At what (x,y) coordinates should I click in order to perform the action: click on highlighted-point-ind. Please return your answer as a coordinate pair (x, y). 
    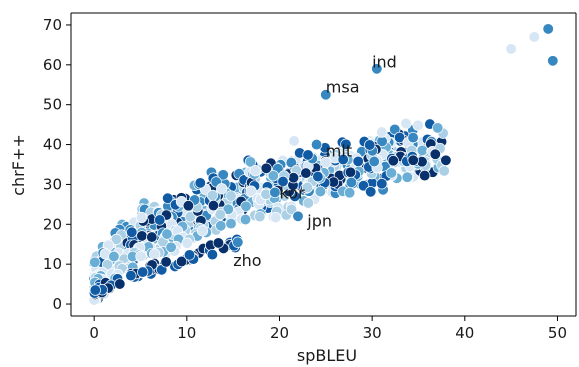
    Looking at the image, I should click on (377, 69).